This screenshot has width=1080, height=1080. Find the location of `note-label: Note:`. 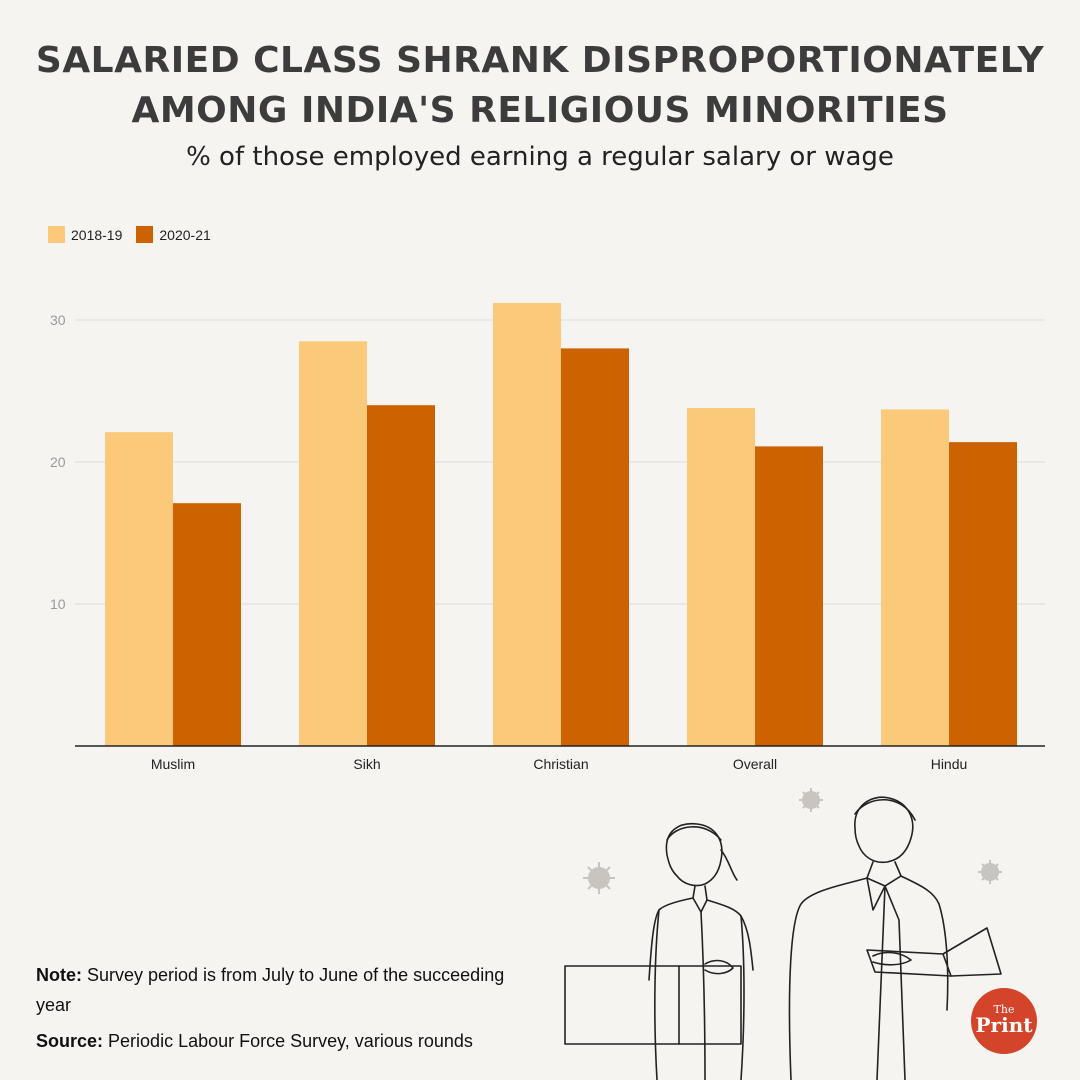

note-label: Note: is located at coordinates (59, 975).